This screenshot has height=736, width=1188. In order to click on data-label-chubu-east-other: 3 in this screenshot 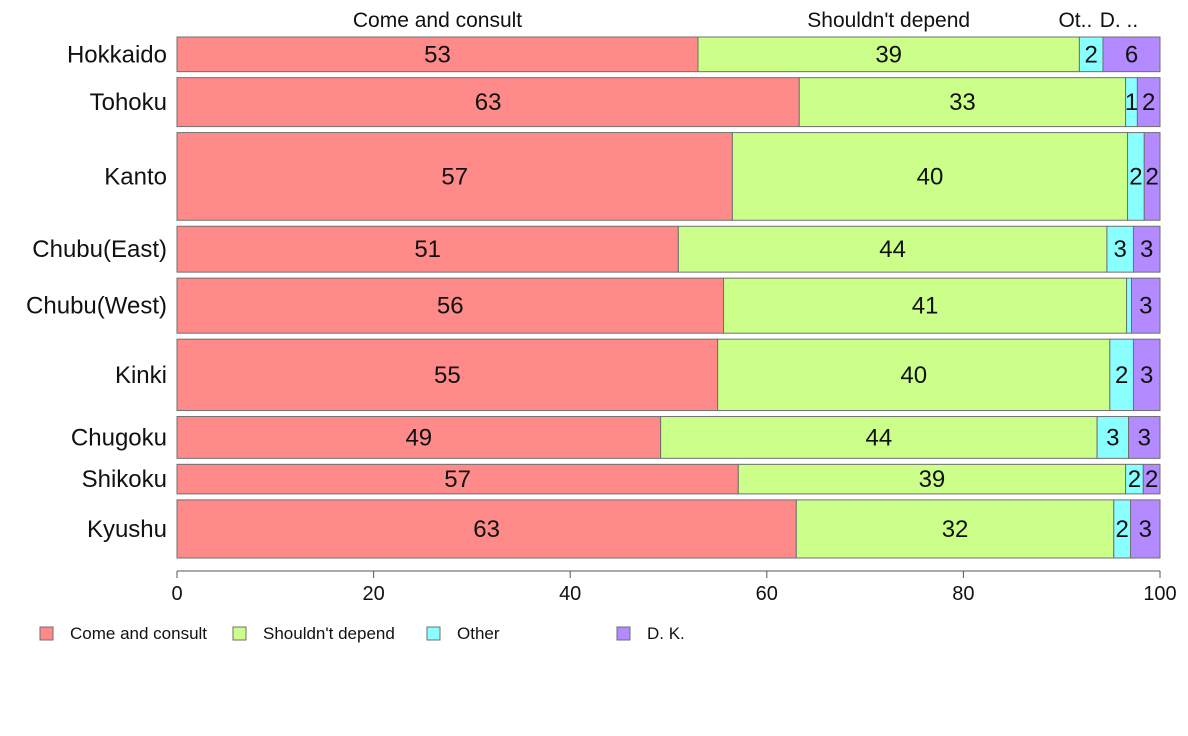, I will do `click(1120, 249)`.